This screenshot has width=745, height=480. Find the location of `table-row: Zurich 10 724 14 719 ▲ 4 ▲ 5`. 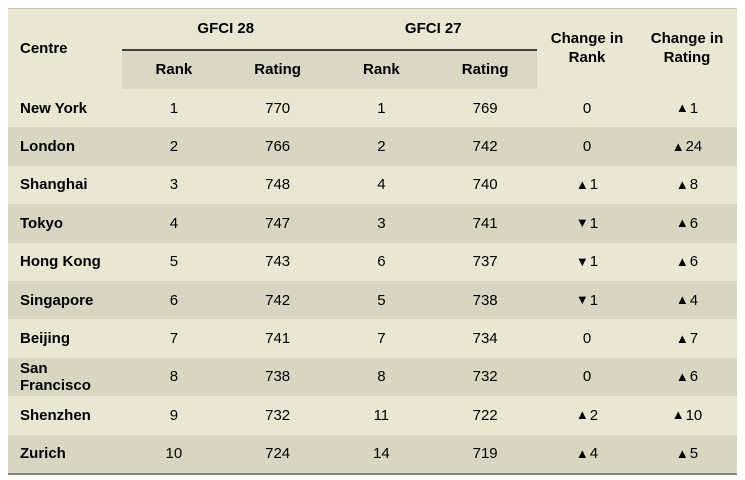

table-row: Zurich 10 724 14 719 ▲ 4 ▲ 5 is located at coordinates (372, 453).